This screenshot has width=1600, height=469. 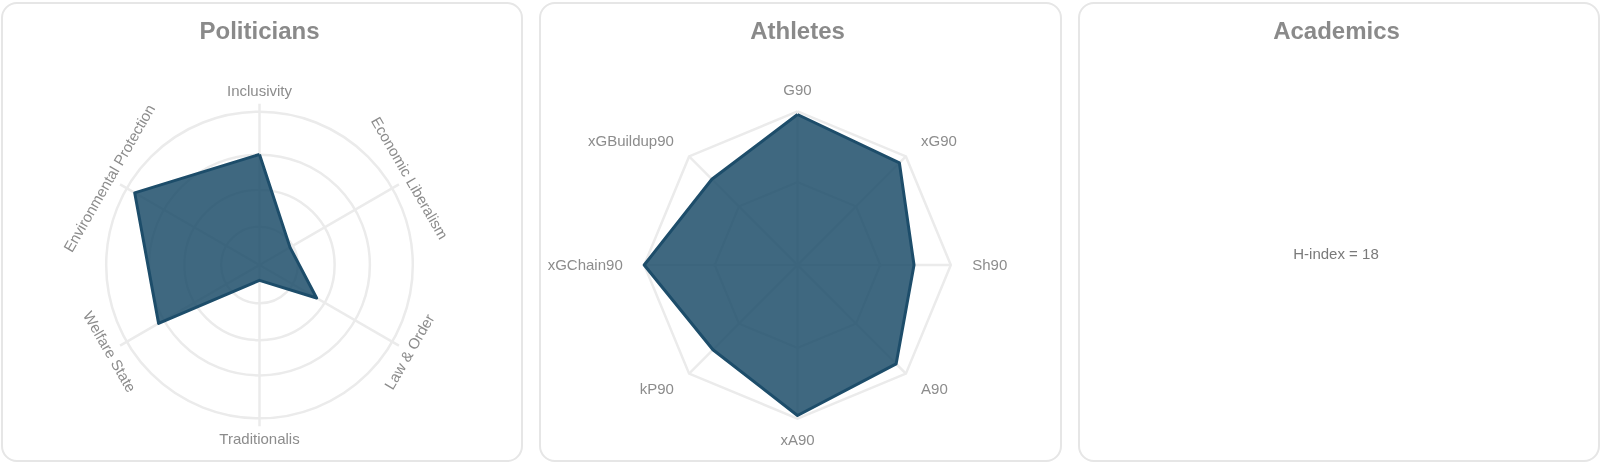 What do you see at coordinates (1335, 253) in the screenshot?
I see `text: H-index = 18` at bounding box center [1335, 253].